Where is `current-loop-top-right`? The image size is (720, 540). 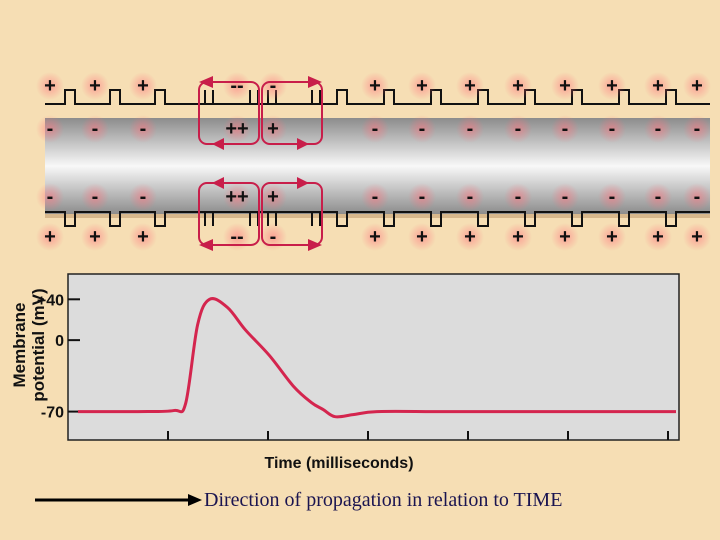
current-loop-top-right is located at coordinates (292, 113).